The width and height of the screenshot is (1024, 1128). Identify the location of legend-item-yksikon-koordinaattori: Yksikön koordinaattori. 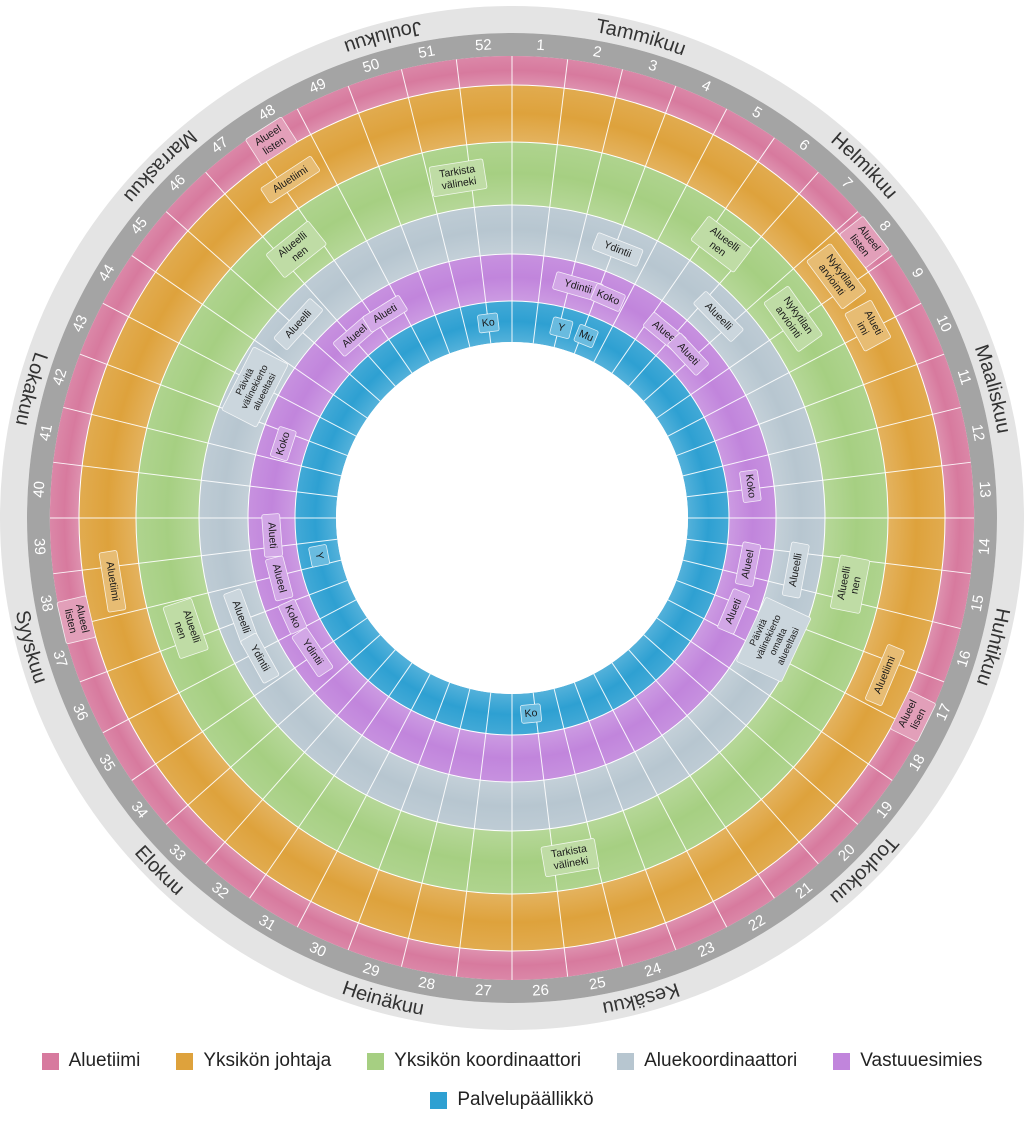
(474, 1061).